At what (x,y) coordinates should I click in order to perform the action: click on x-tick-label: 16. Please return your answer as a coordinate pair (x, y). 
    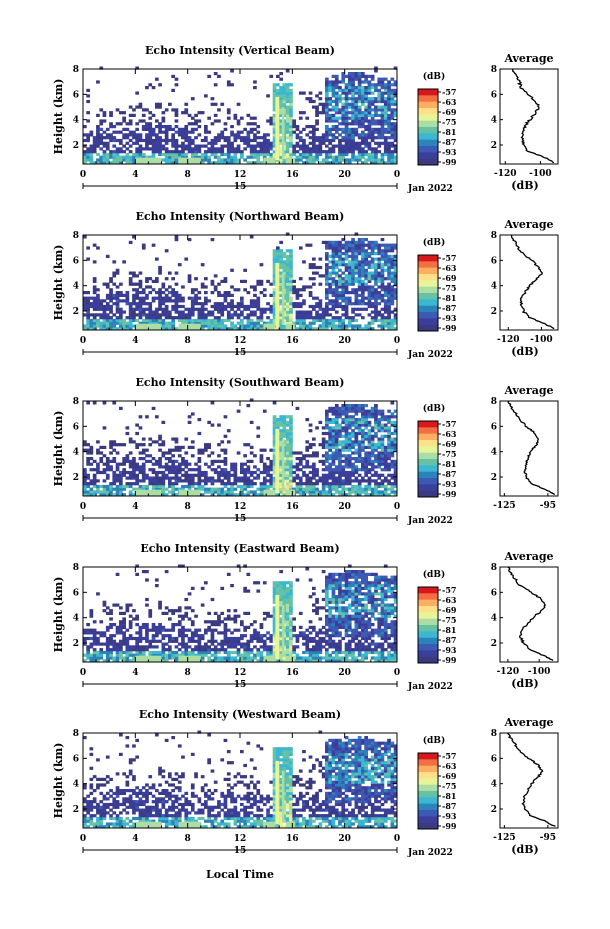
    Looking at the image, I should click on (292, 175).